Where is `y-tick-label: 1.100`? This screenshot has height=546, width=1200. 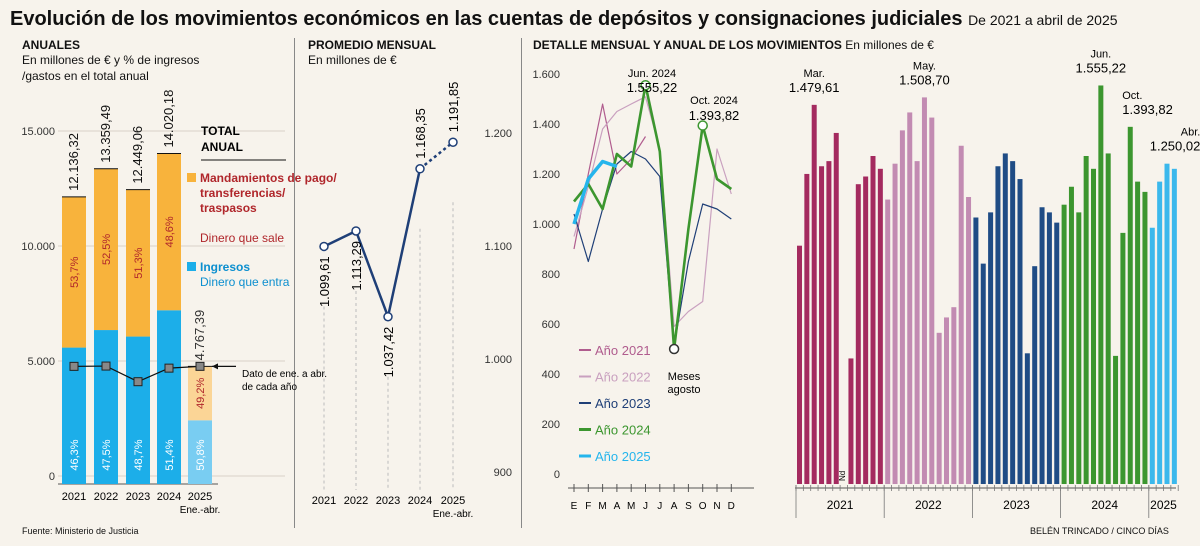 y-tick-label: 1.100 is located at coordinates (498, 247).